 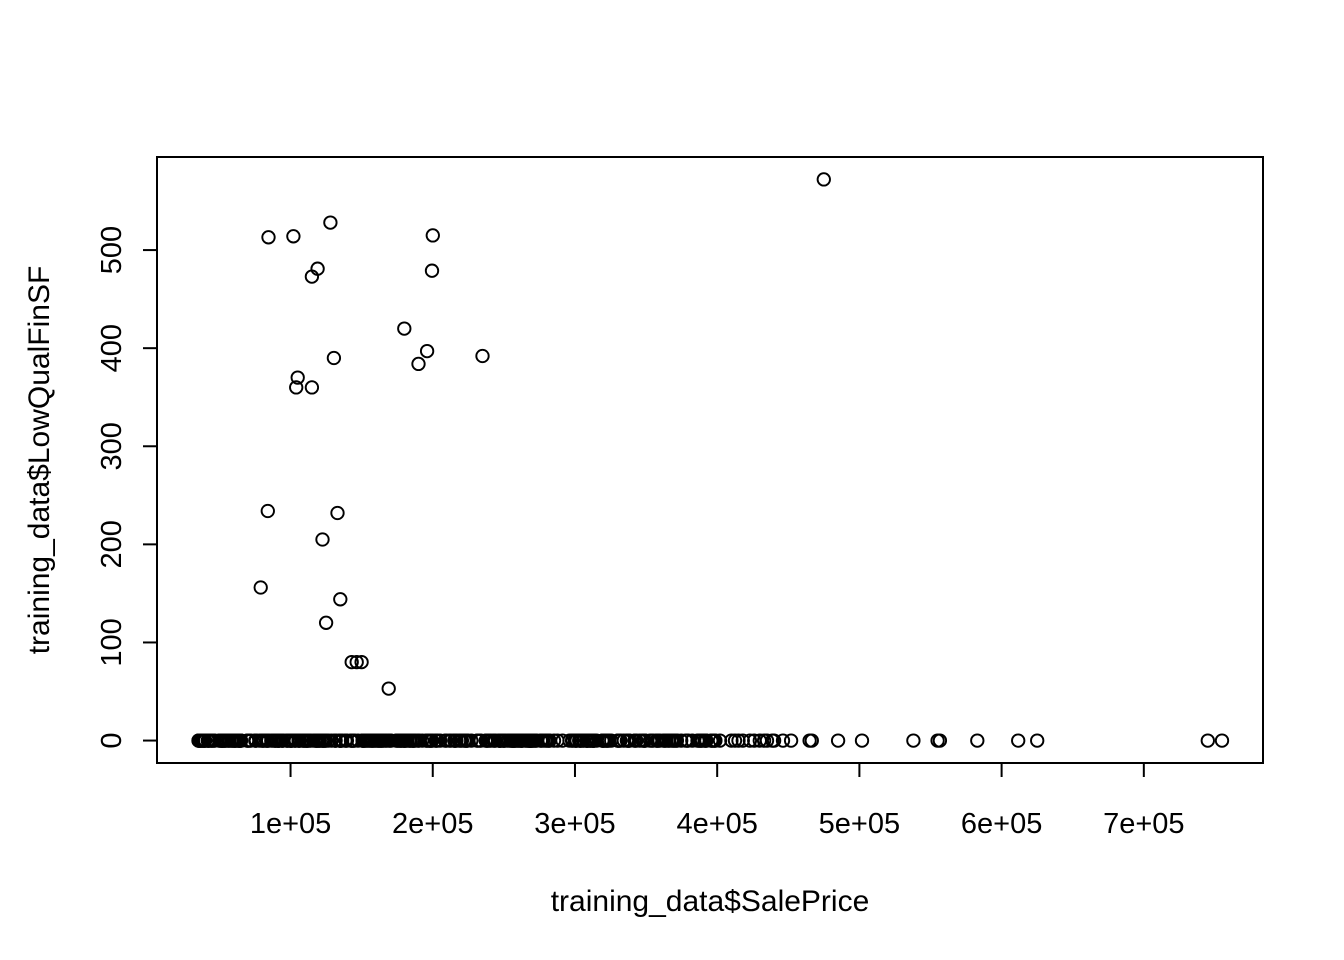 What do you see at coordinates (112, 348) in the screenshot?
I see `y-tick-label: 400` at bounding box center [112, 348].